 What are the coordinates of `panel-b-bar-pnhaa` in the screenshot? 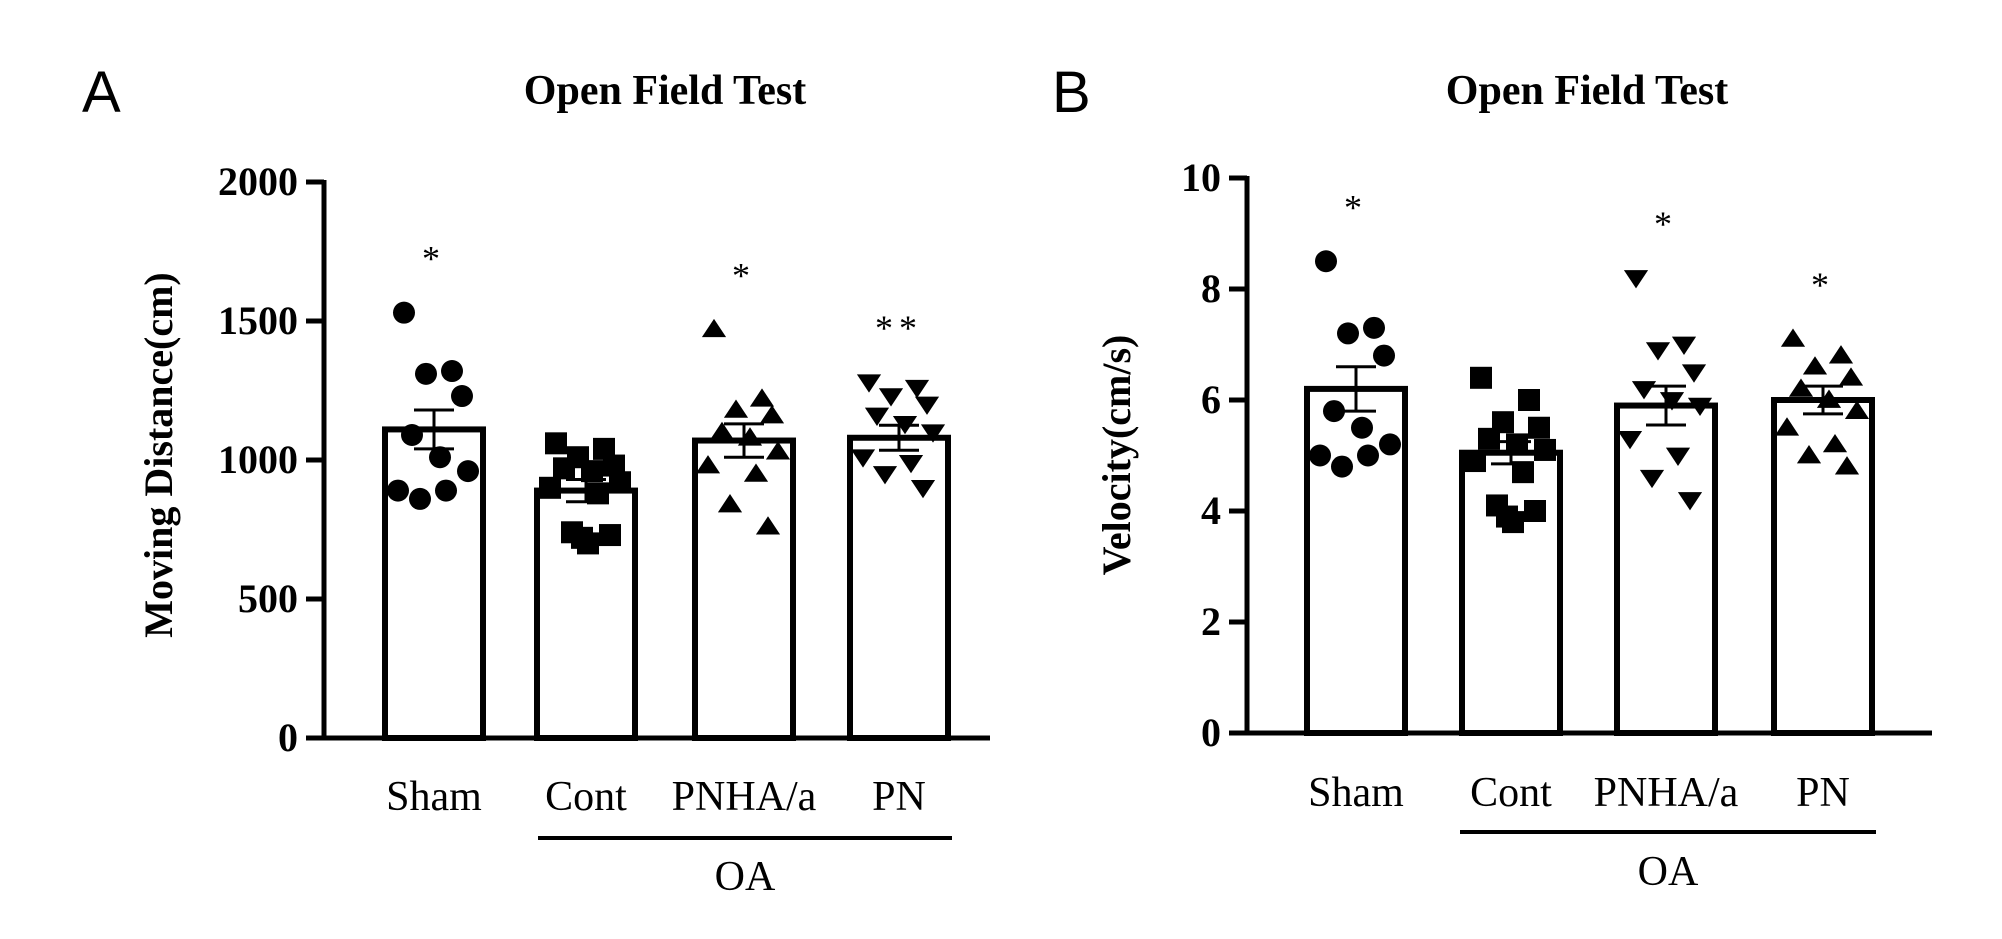 It's located at (1666, 569).